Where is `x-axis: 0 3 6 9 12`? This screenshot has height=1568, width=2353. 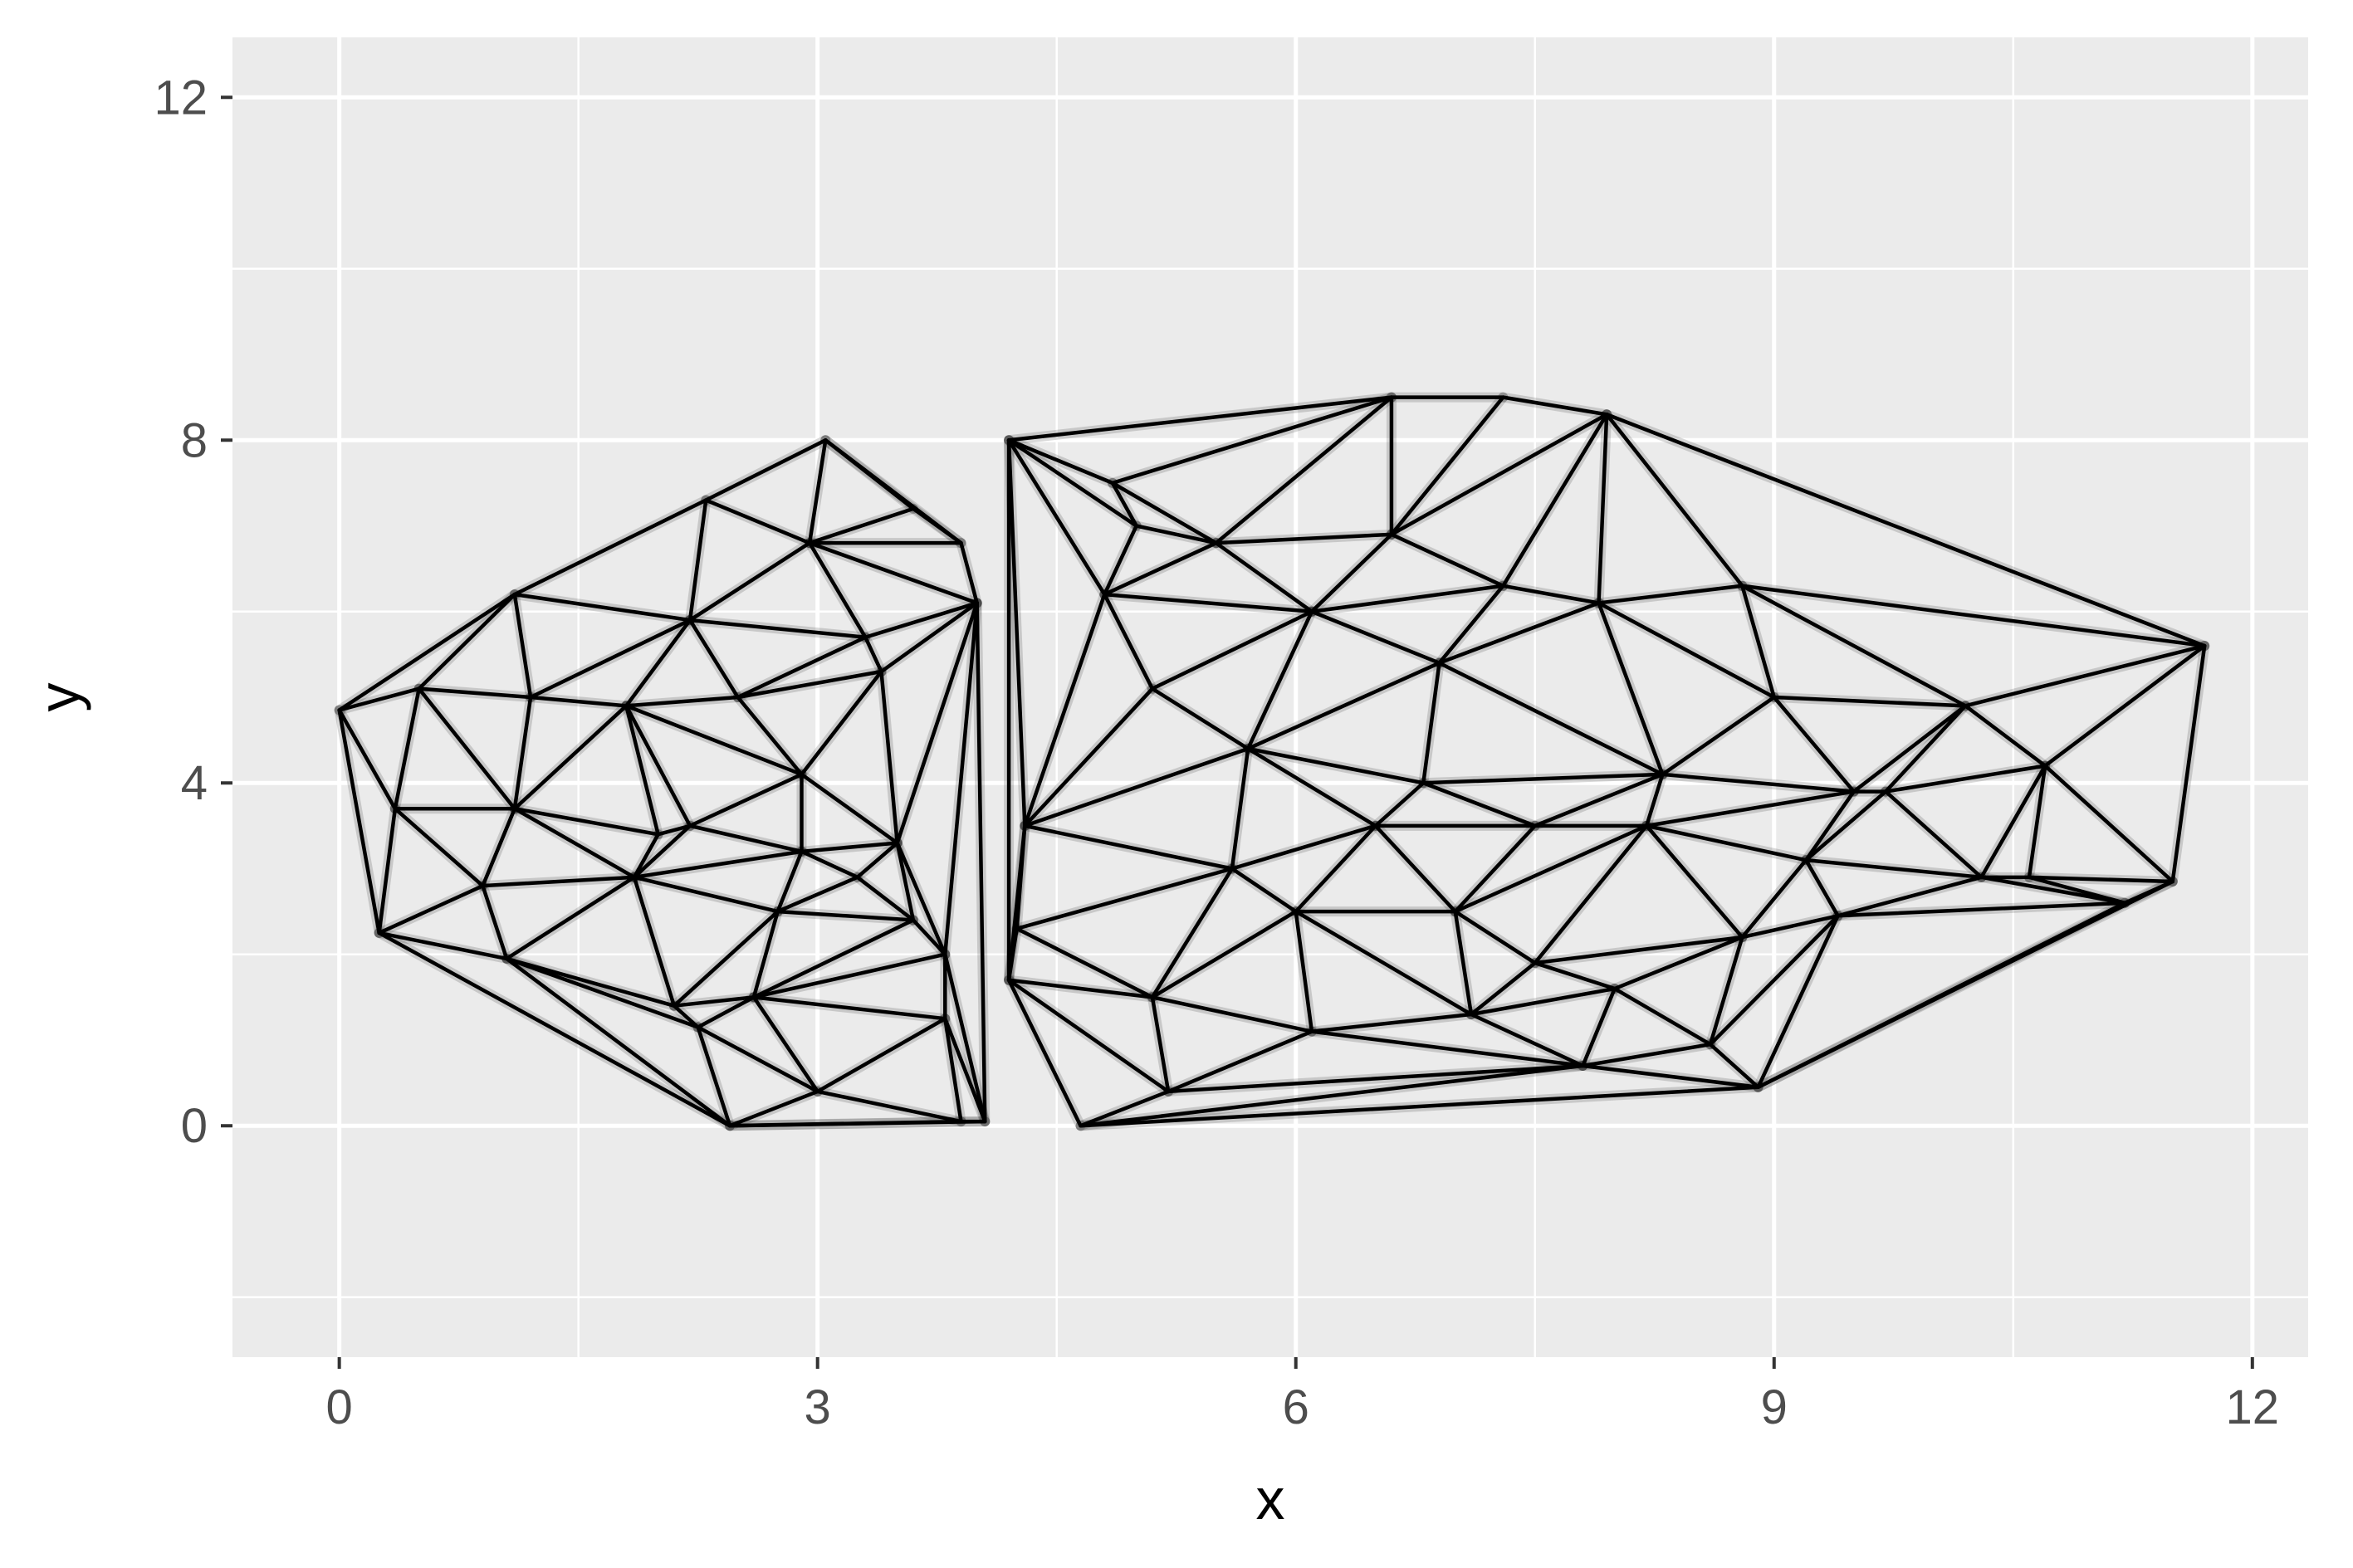
x-axis: 0 3 6 9 12 is located at coordinates (1302, 1396).